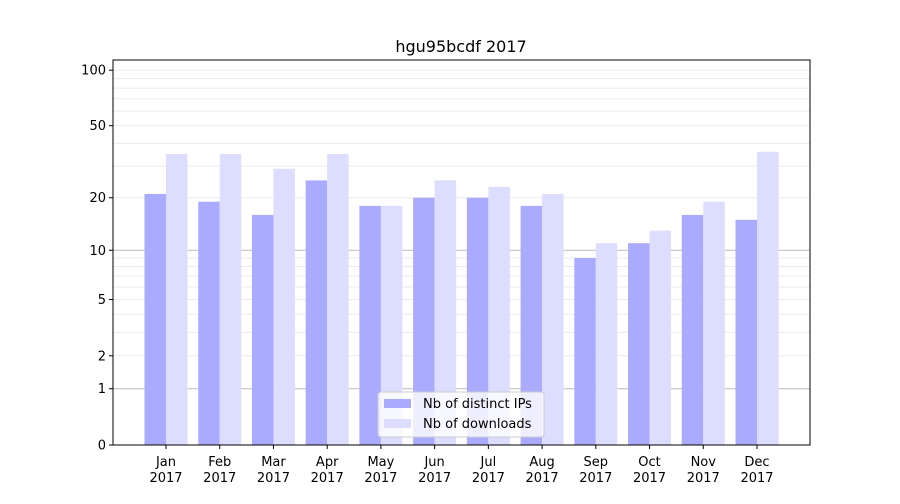 This screenshot has width=900, height=504. Describe the element at coordinates (477, 404) in the screenshot. I see `legend-label: Nb of distinct IPs` at that location.